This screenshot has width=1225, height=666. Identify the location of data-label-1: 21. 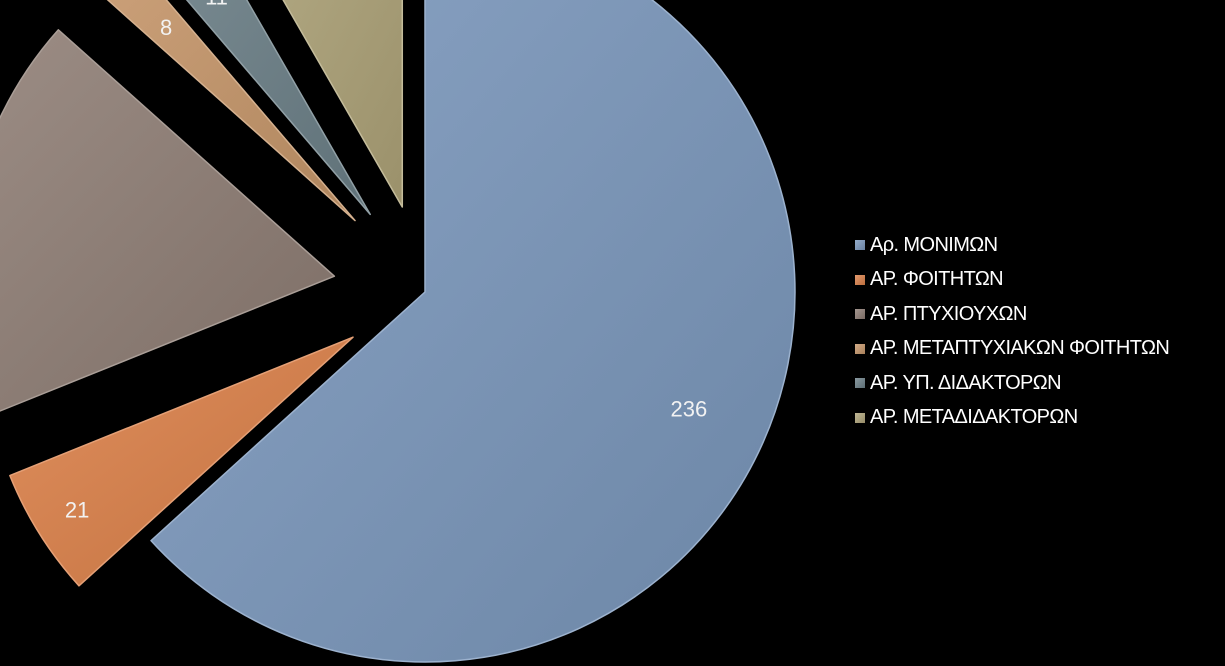
(77, 510).